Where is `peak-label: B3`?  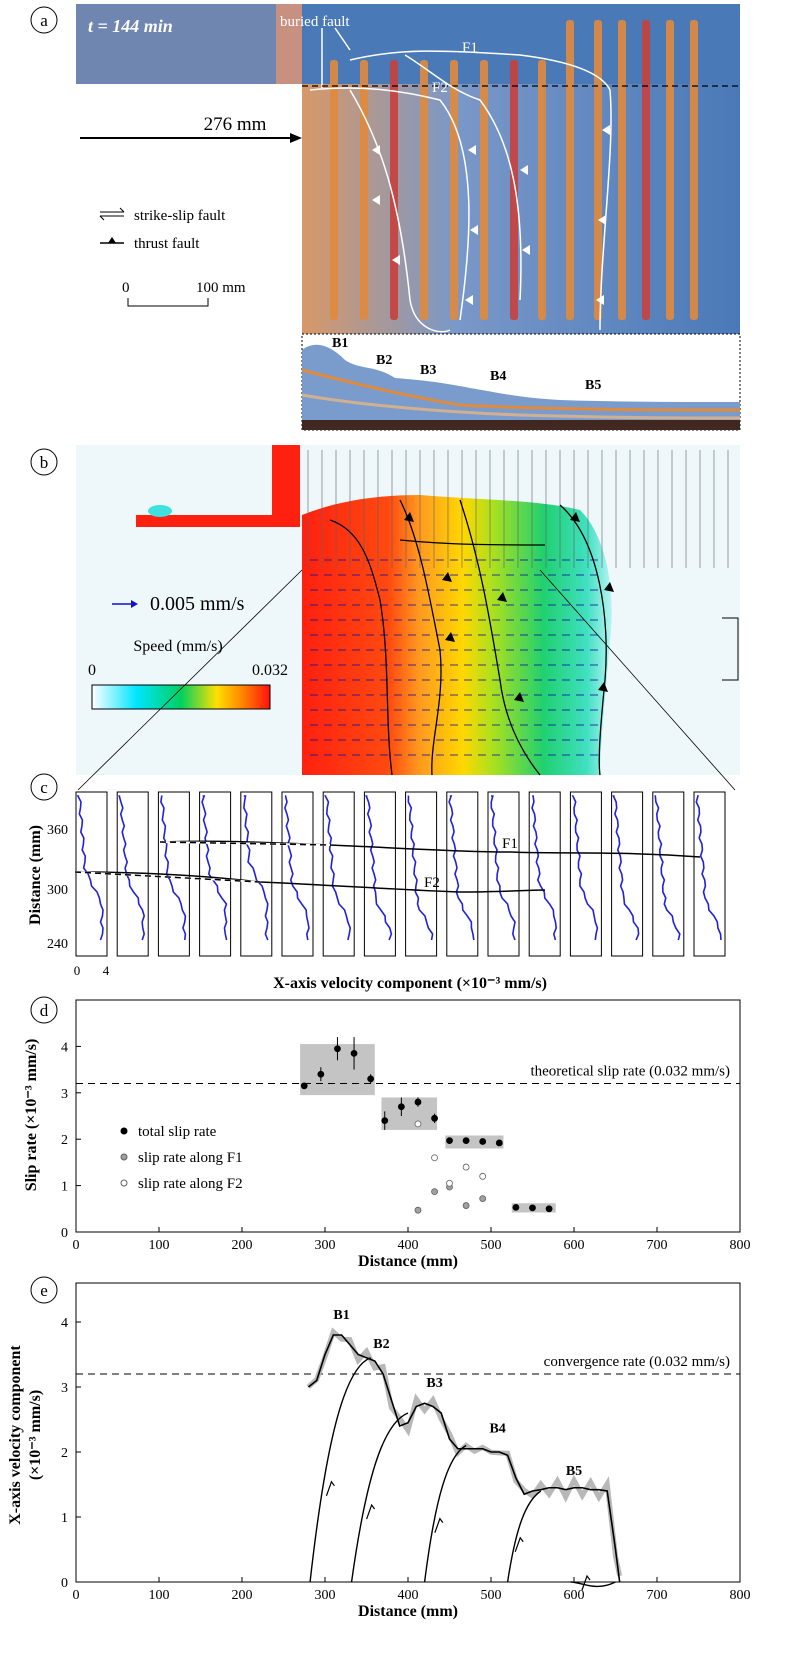
peak-label: B3 is located at coordinates (434, 1383).